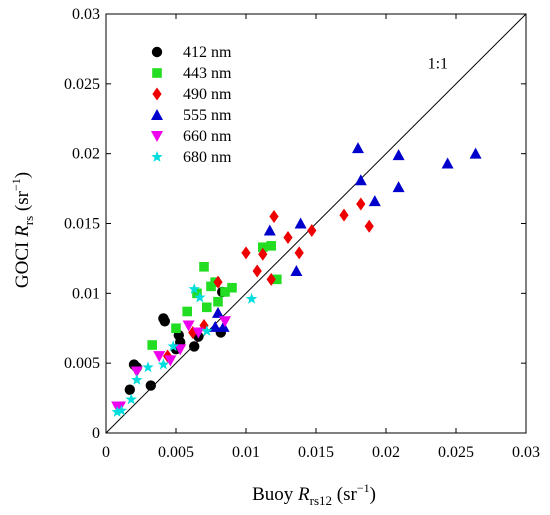 The width and height of the screenshot is (550, 515). Describe the element at coordinates (207, 157) in the screenshot. I see `legend-label: 680 nm` at that location.